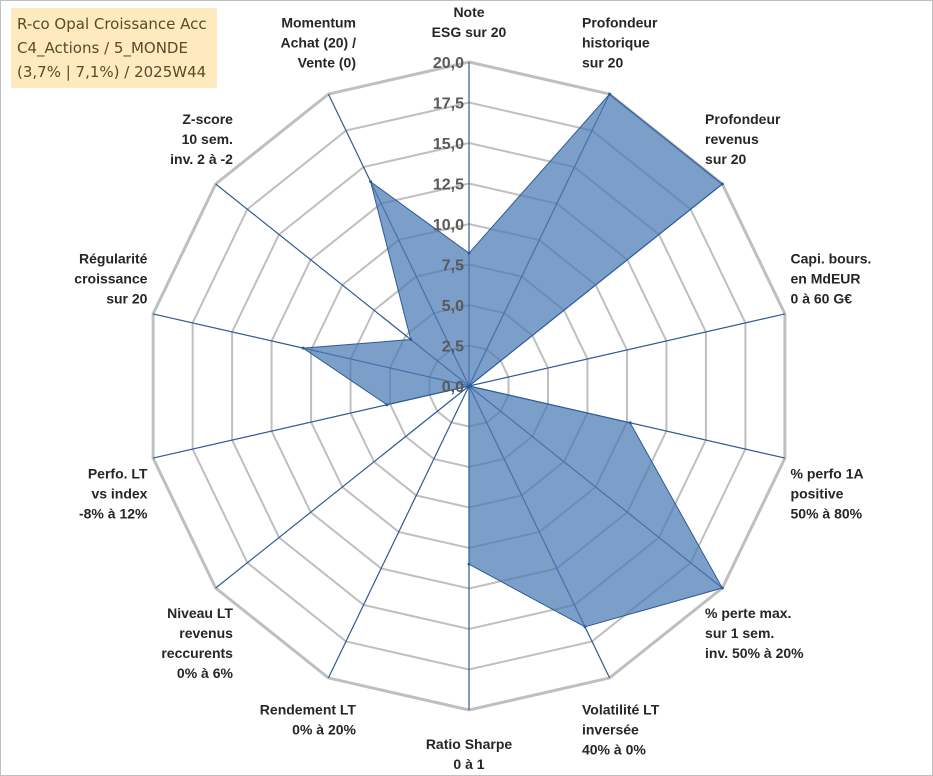 Image resolution: width=933 pixels, height=776 pixels. Describe the element at coordinates (453, 266) in the screenshot. I see `tick-label-3: 7,5` at that location.